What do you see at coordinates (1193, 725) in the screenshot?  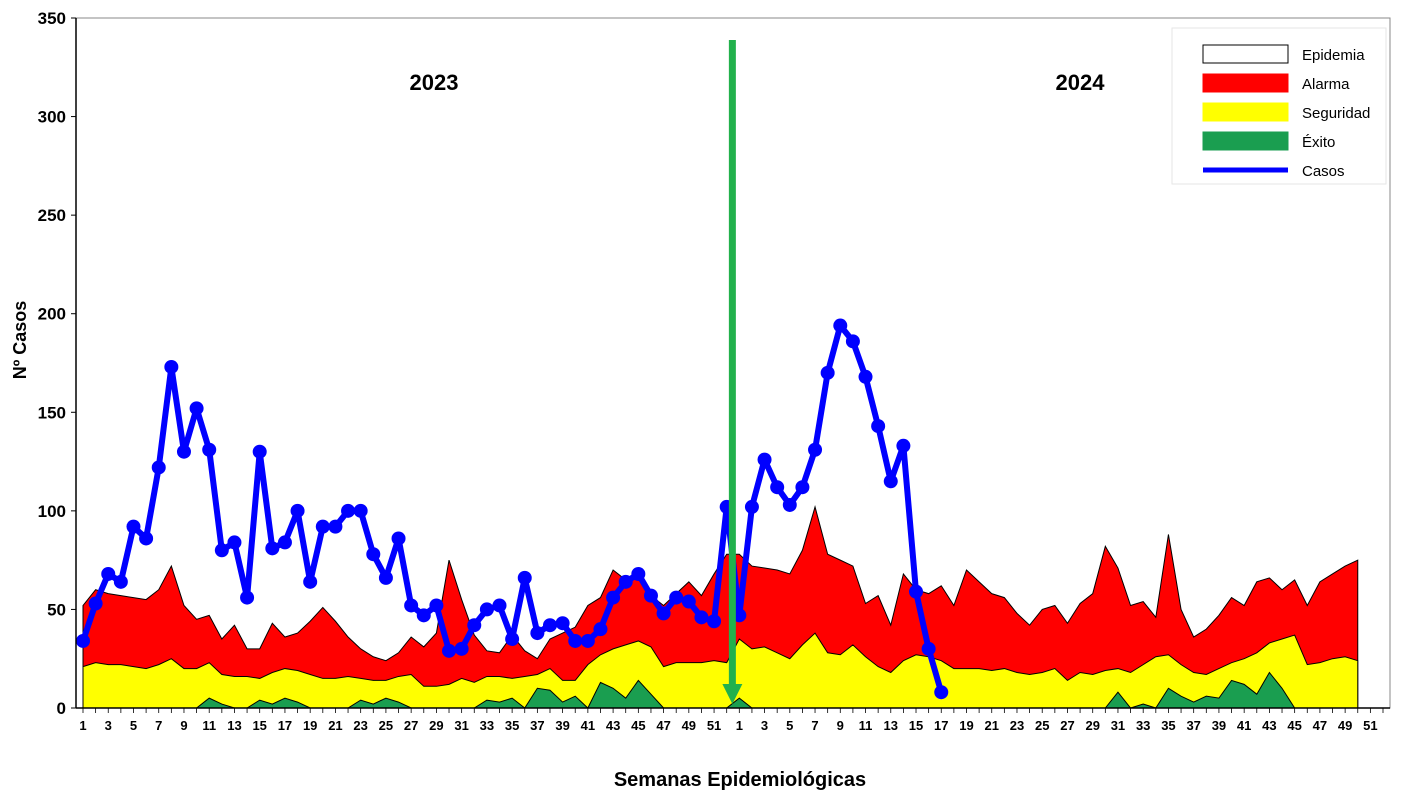 I see `x-tick-label: 37` at bounding box center [1193, 725].